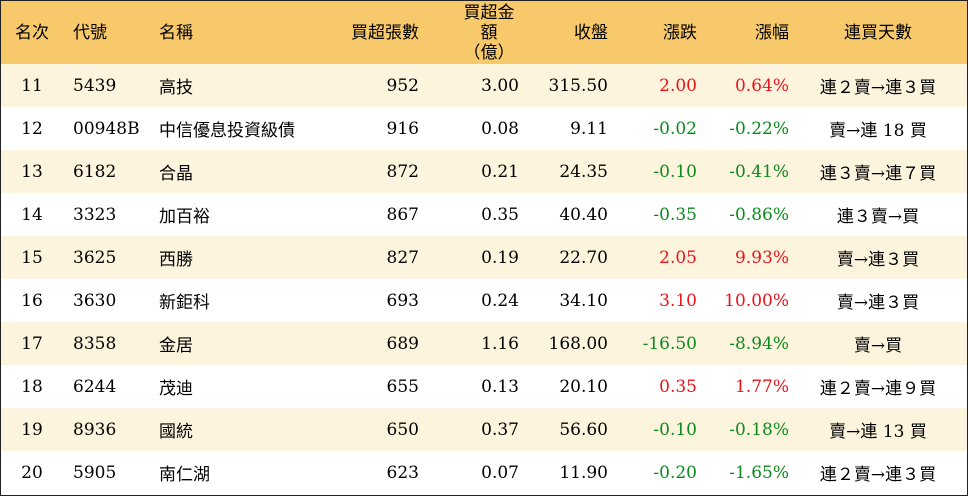 This screenshot has height=496, width=968. I want to click on cell-close: 22.70, so click(583, 257).